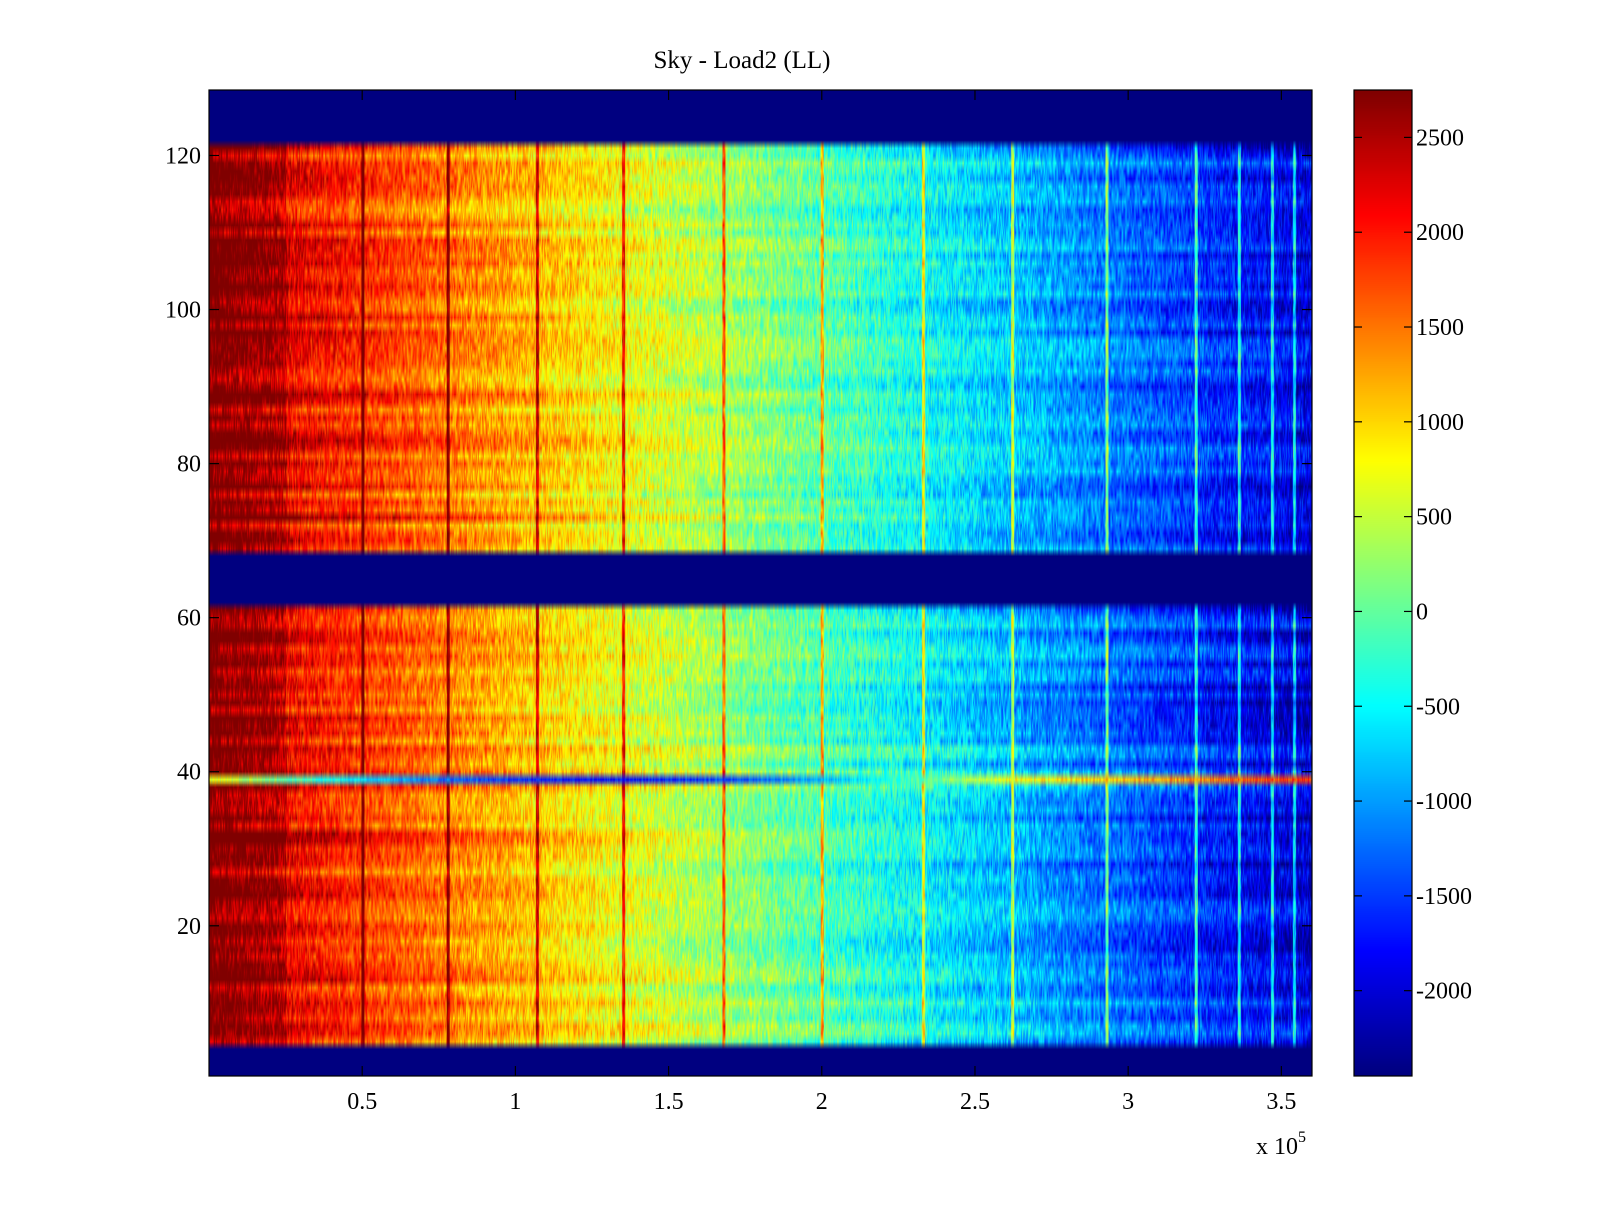 The height and width of the screenshot is (1205, 1600). I want to click on y-tick-label: 80, so click(189, 465).